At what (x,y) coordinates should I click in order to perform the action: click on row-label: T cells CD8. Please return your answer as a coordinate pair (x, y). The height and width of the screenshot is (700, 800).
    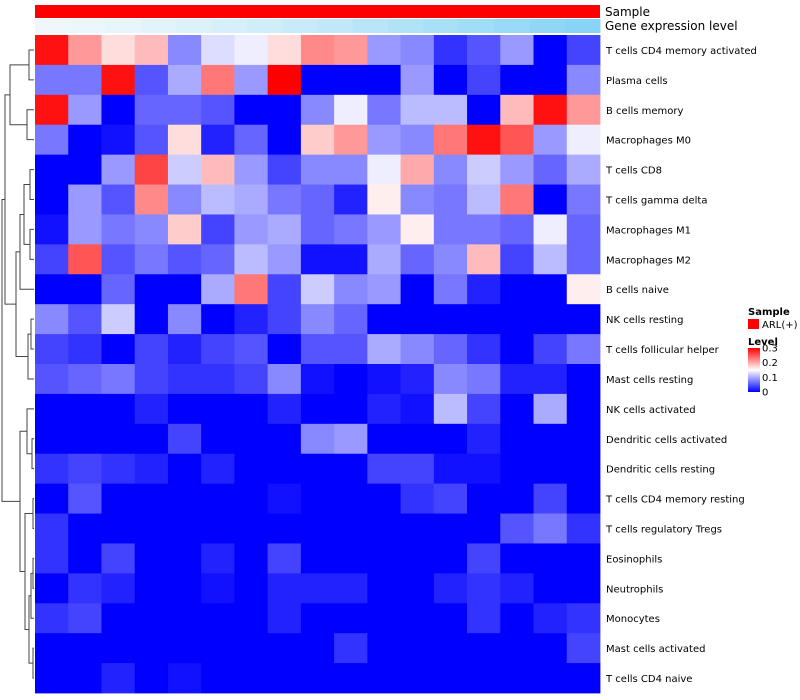
    Looking at the image, I should click on (633, 171).